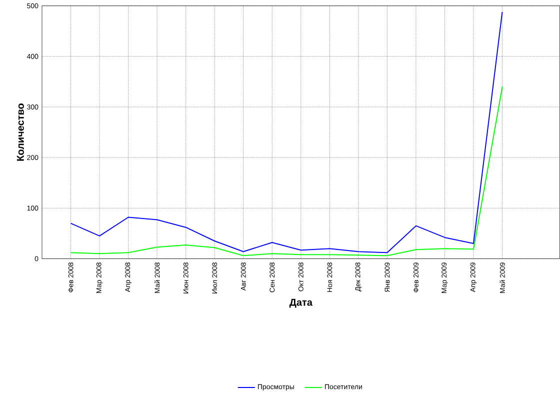  What do you see at coordinates (301, 303) in the screenshot?
I see `x-axis-title: Дата` at bounding box center [301, 303].